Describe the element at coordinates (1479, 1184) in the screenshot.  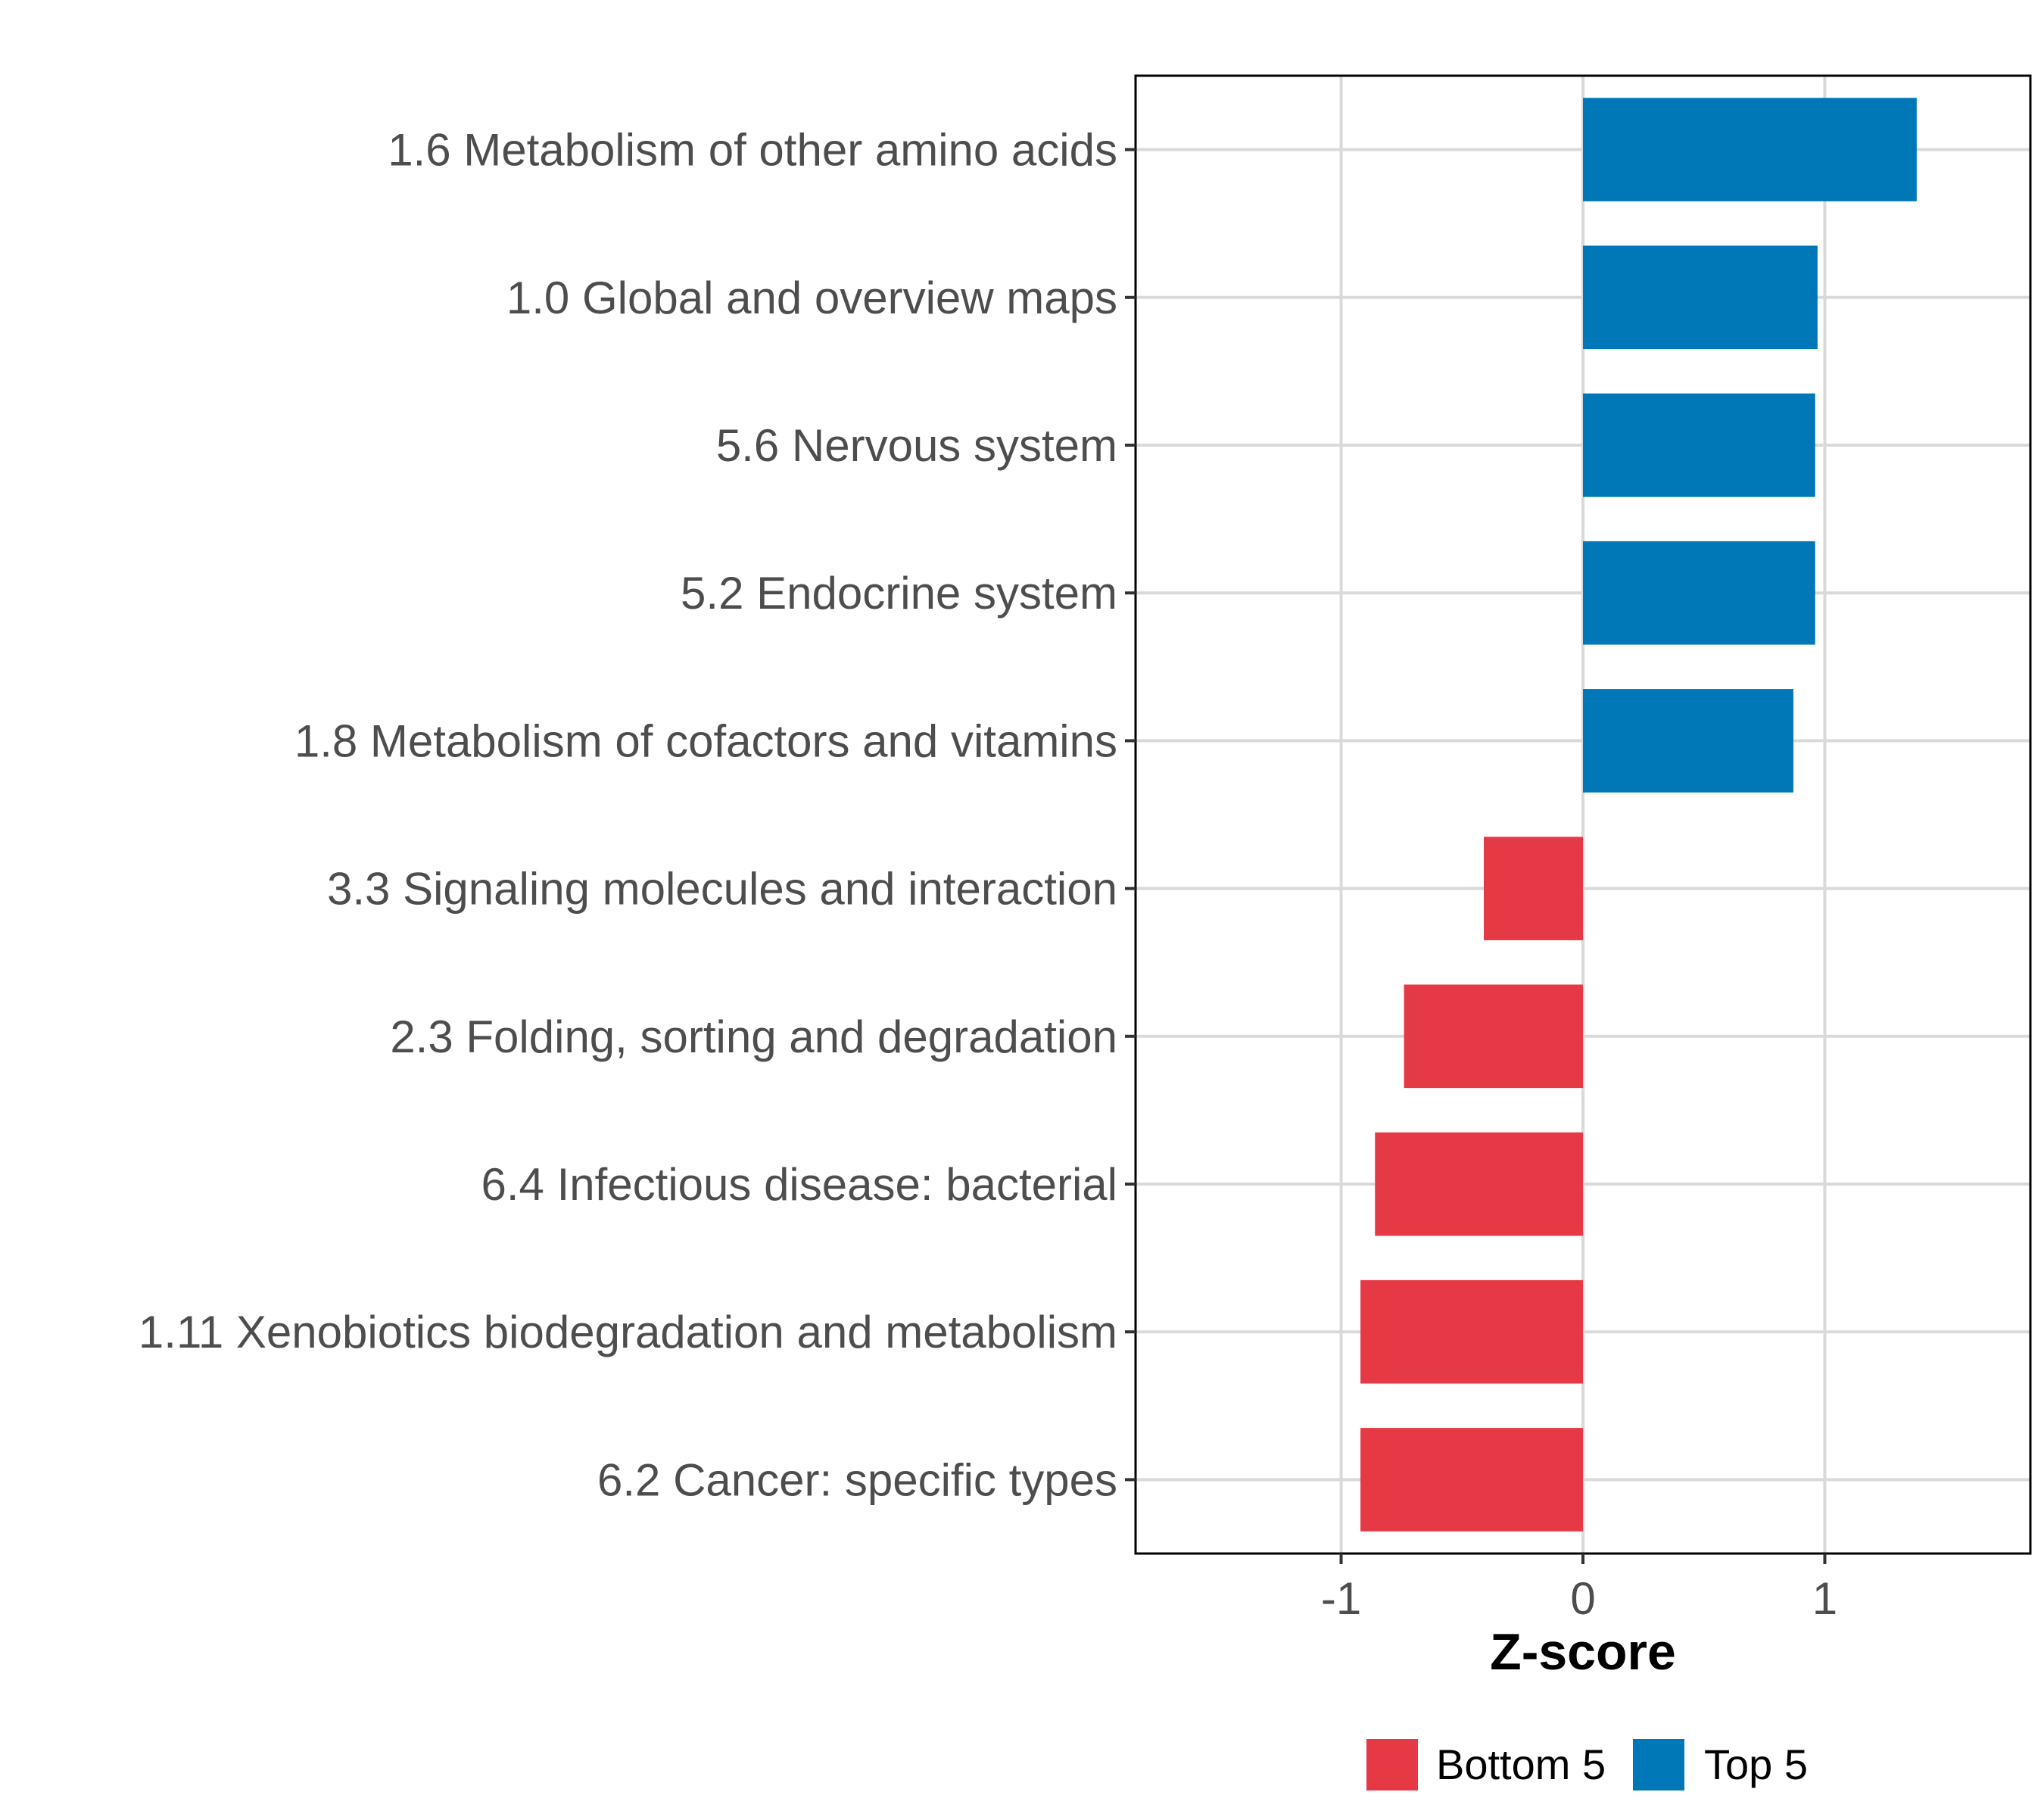
I see `bar-6-4-infectious-disease-bacterial` at that location.